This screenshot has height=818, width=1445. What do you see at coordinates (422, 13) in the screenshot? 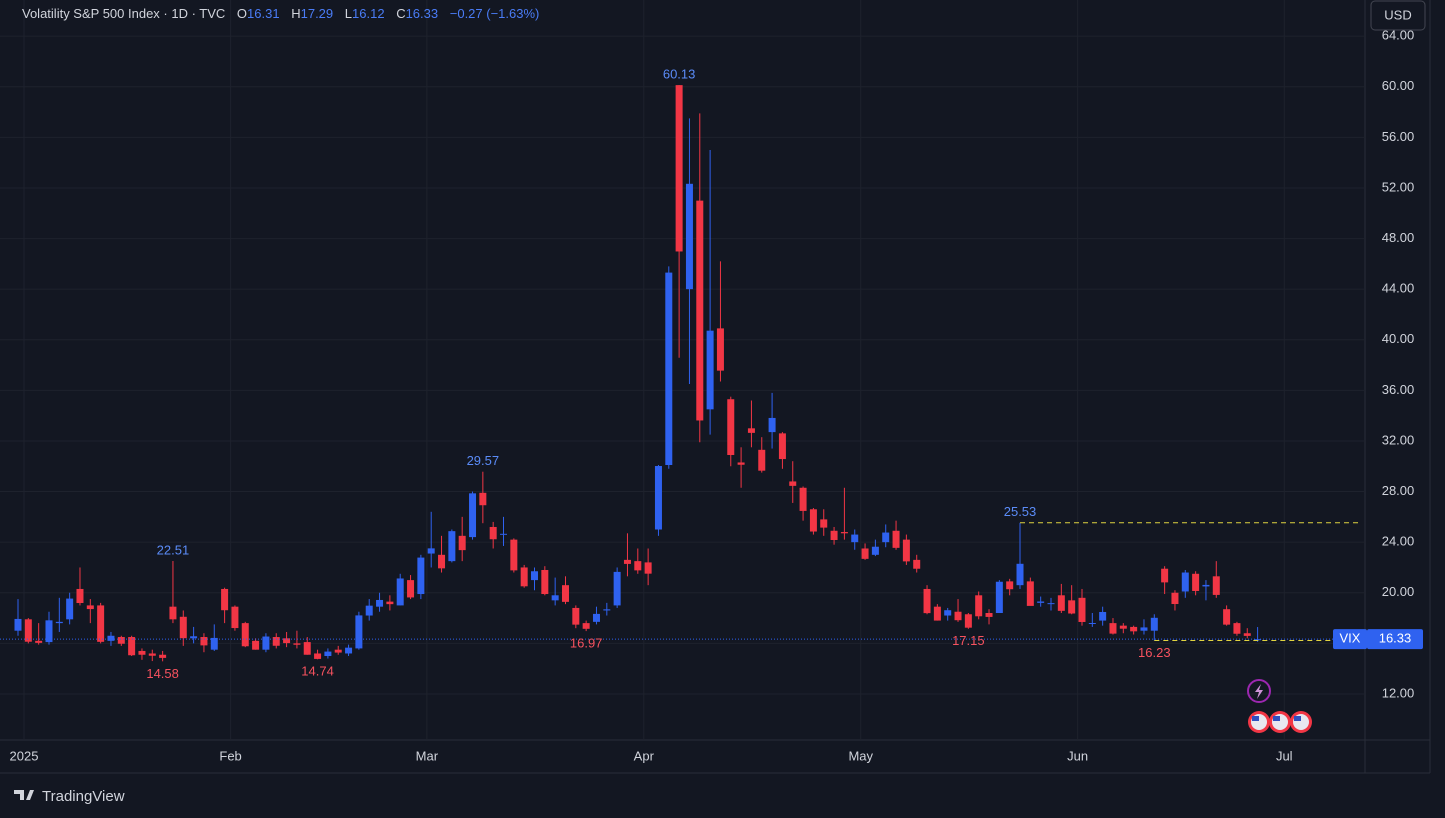
I see `ohlc-value: 16.33` at bounding box center [422, 13].